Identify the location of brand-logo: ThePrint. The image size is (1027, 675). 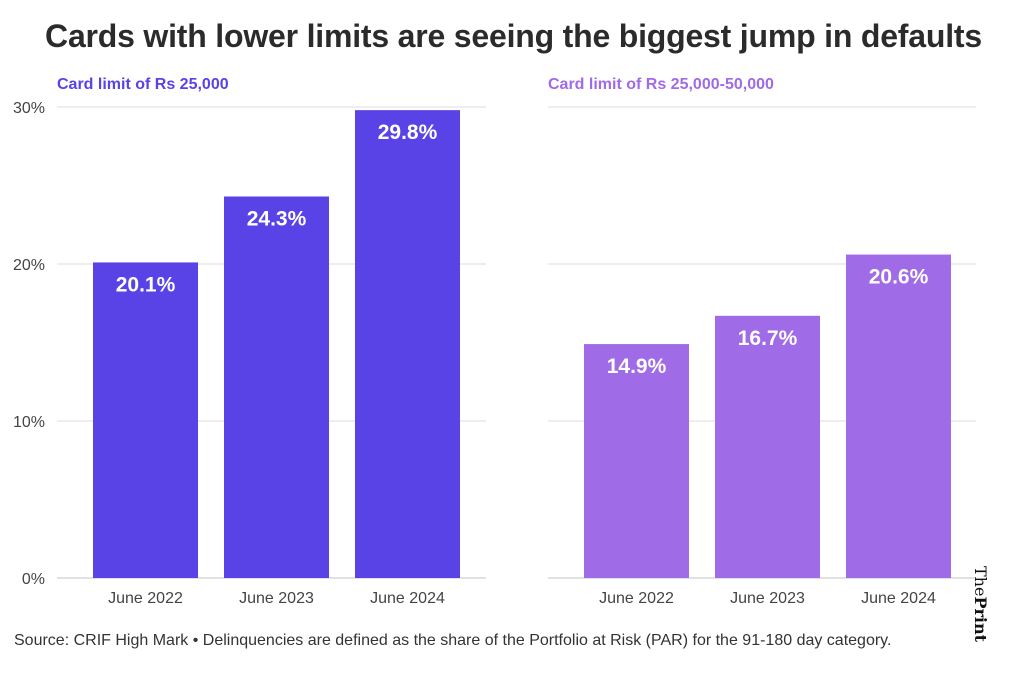
(980, 606).